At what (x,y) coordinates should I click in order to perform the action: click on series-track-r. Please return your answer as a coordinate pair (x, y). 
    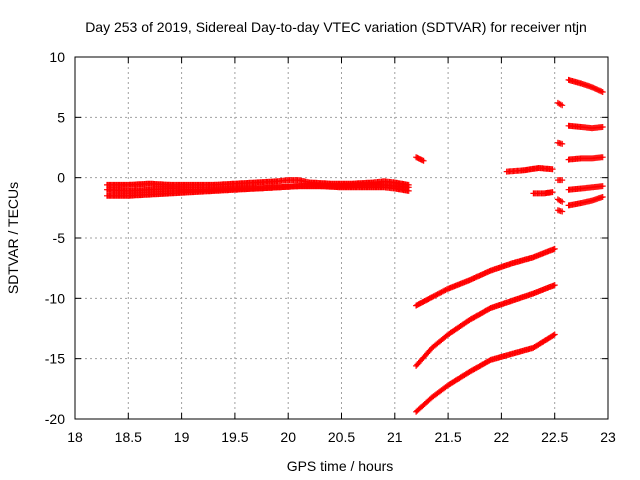
    Looking at the image, I should click on (585, 188).